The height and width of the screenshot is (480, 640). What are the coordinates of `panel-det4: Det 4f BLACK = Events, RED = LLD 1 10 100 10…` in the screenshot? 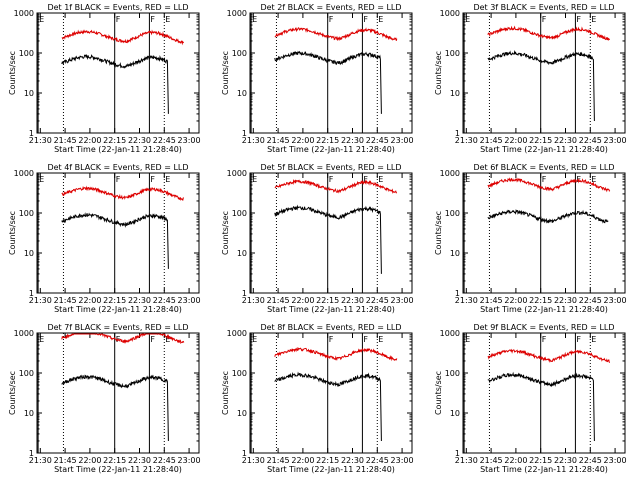 It's located at (104, 238).